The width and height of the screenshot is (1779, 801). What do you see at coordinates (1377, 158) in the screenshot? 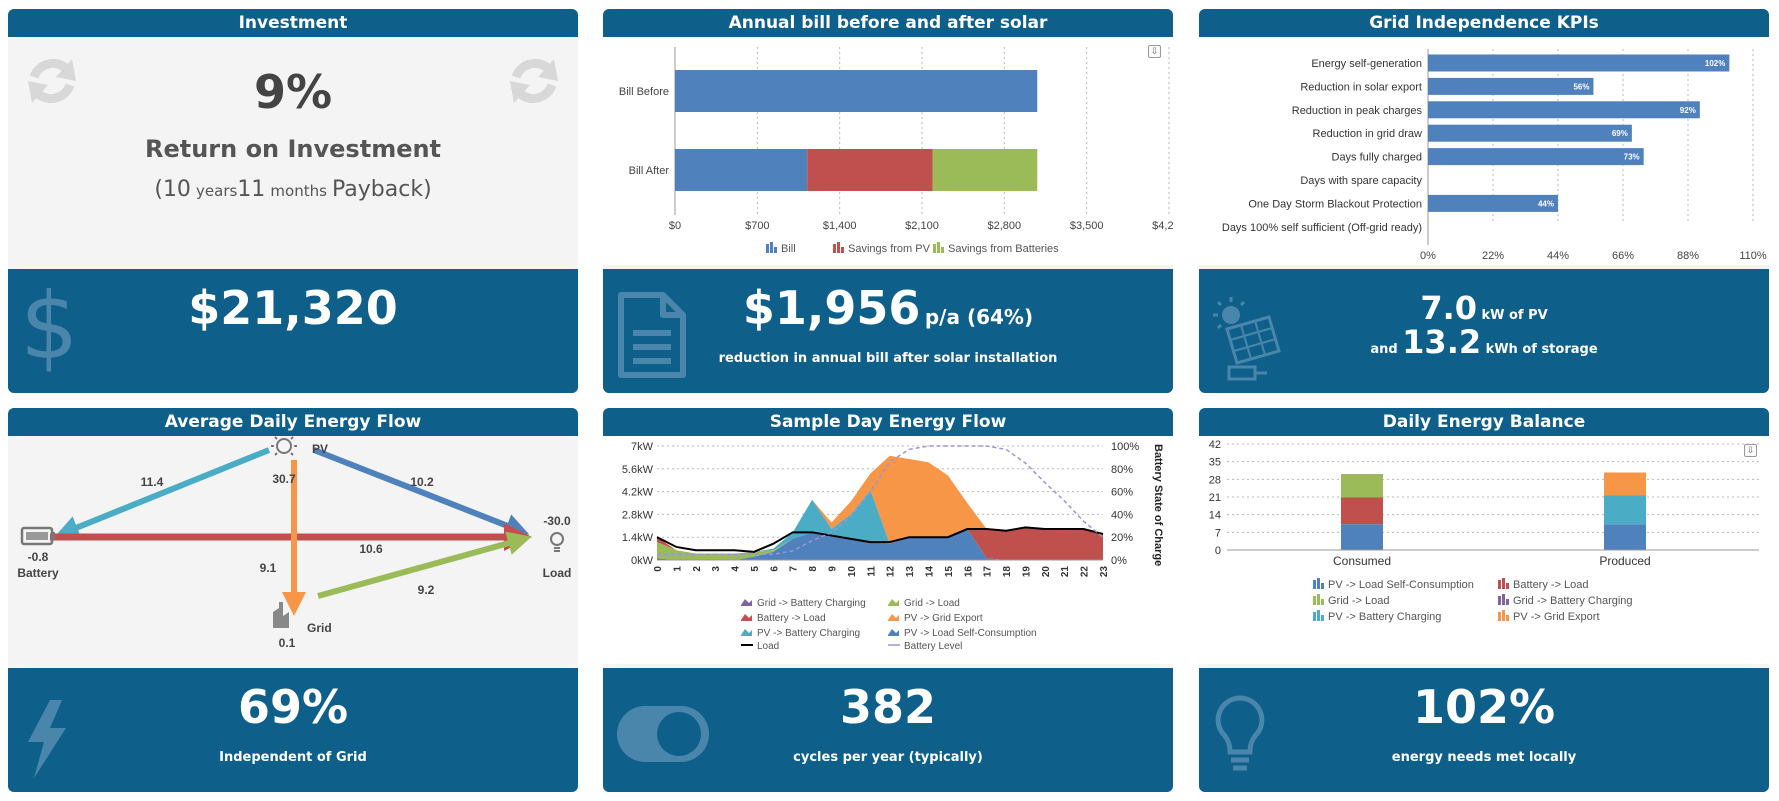
I see `kpi-label: Days fully charged` at bounding box center [1377, 158].